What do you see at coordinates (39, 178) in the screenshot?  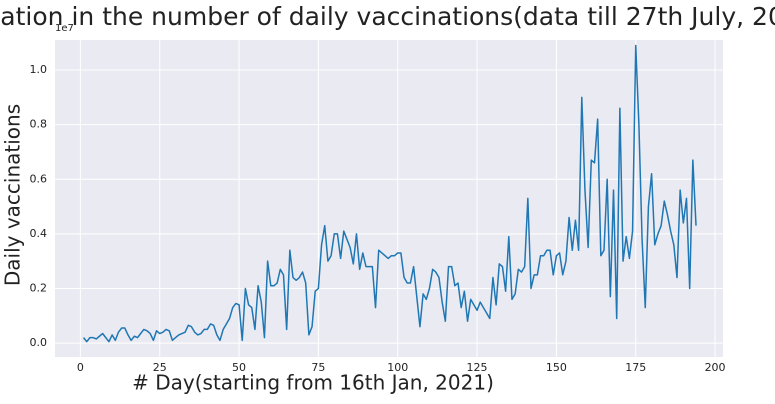 I see `y-tick-label: 0.6` at bounding box center [39, 178].